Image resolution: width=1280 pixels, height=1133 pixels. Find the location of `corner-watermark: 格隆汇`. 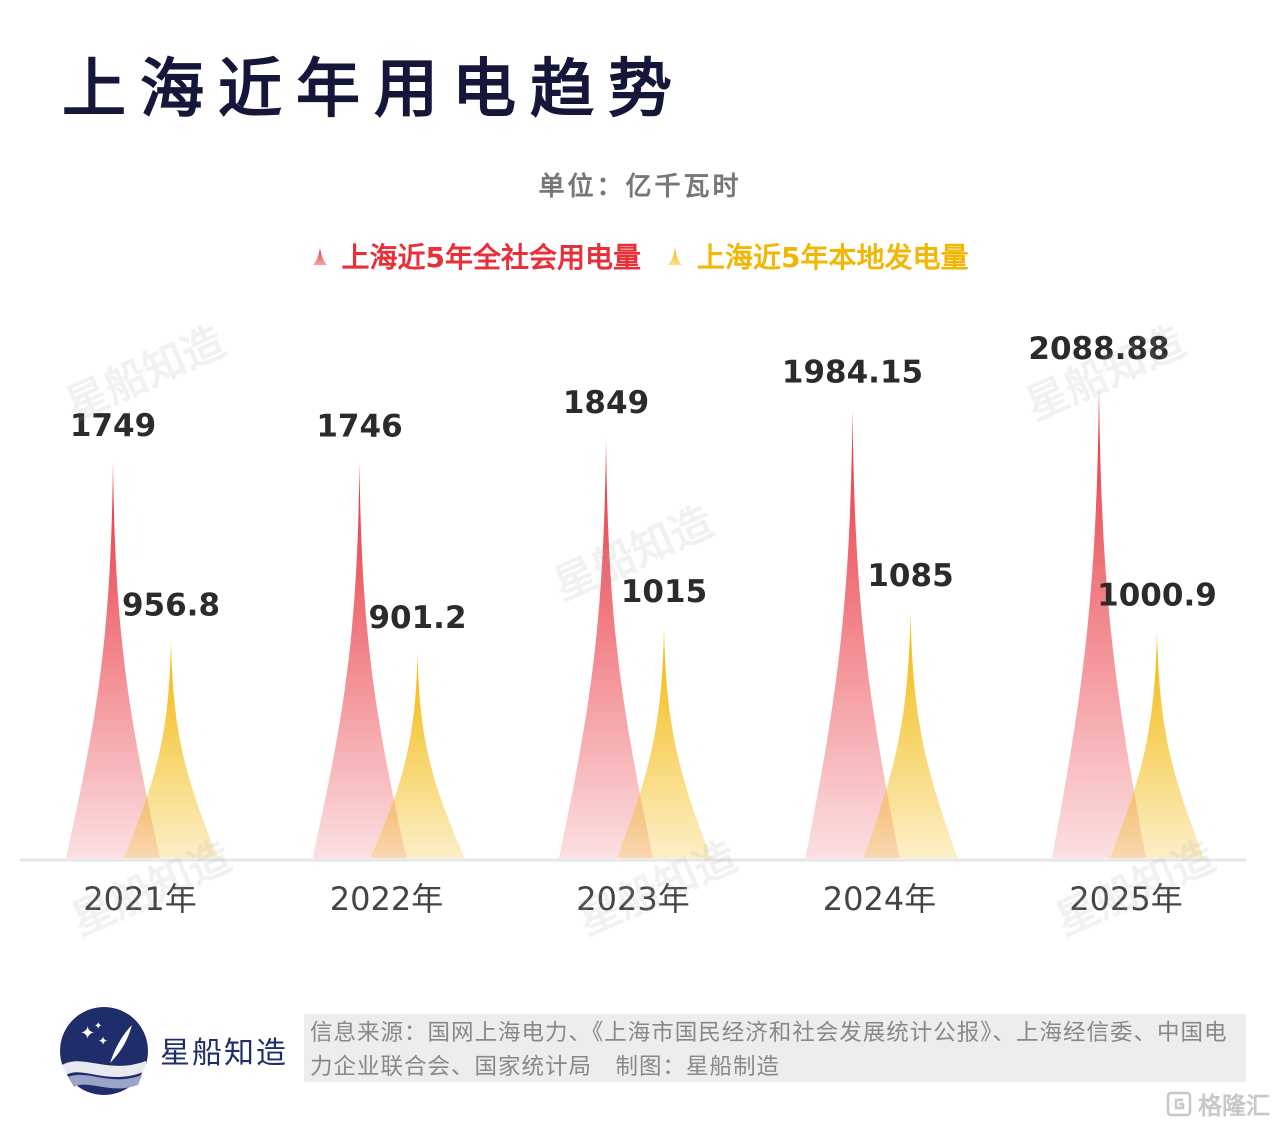

corner-watermark: 格隆汇 is located at coordinates (1218, 1103).